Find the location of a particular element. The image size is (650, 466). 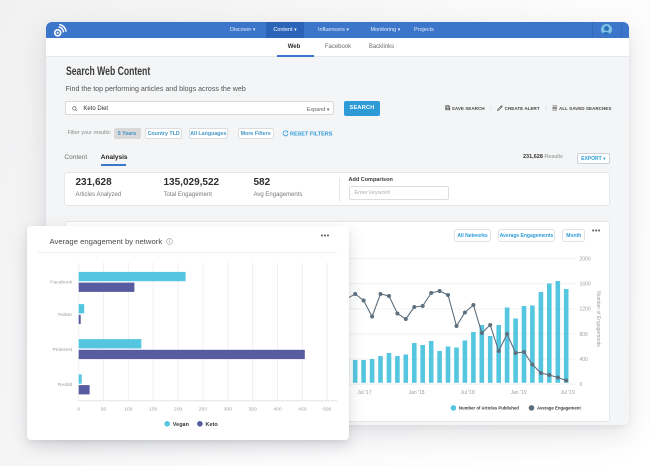

svg-text: Number of Engagements is located at coordinates (598, 319).